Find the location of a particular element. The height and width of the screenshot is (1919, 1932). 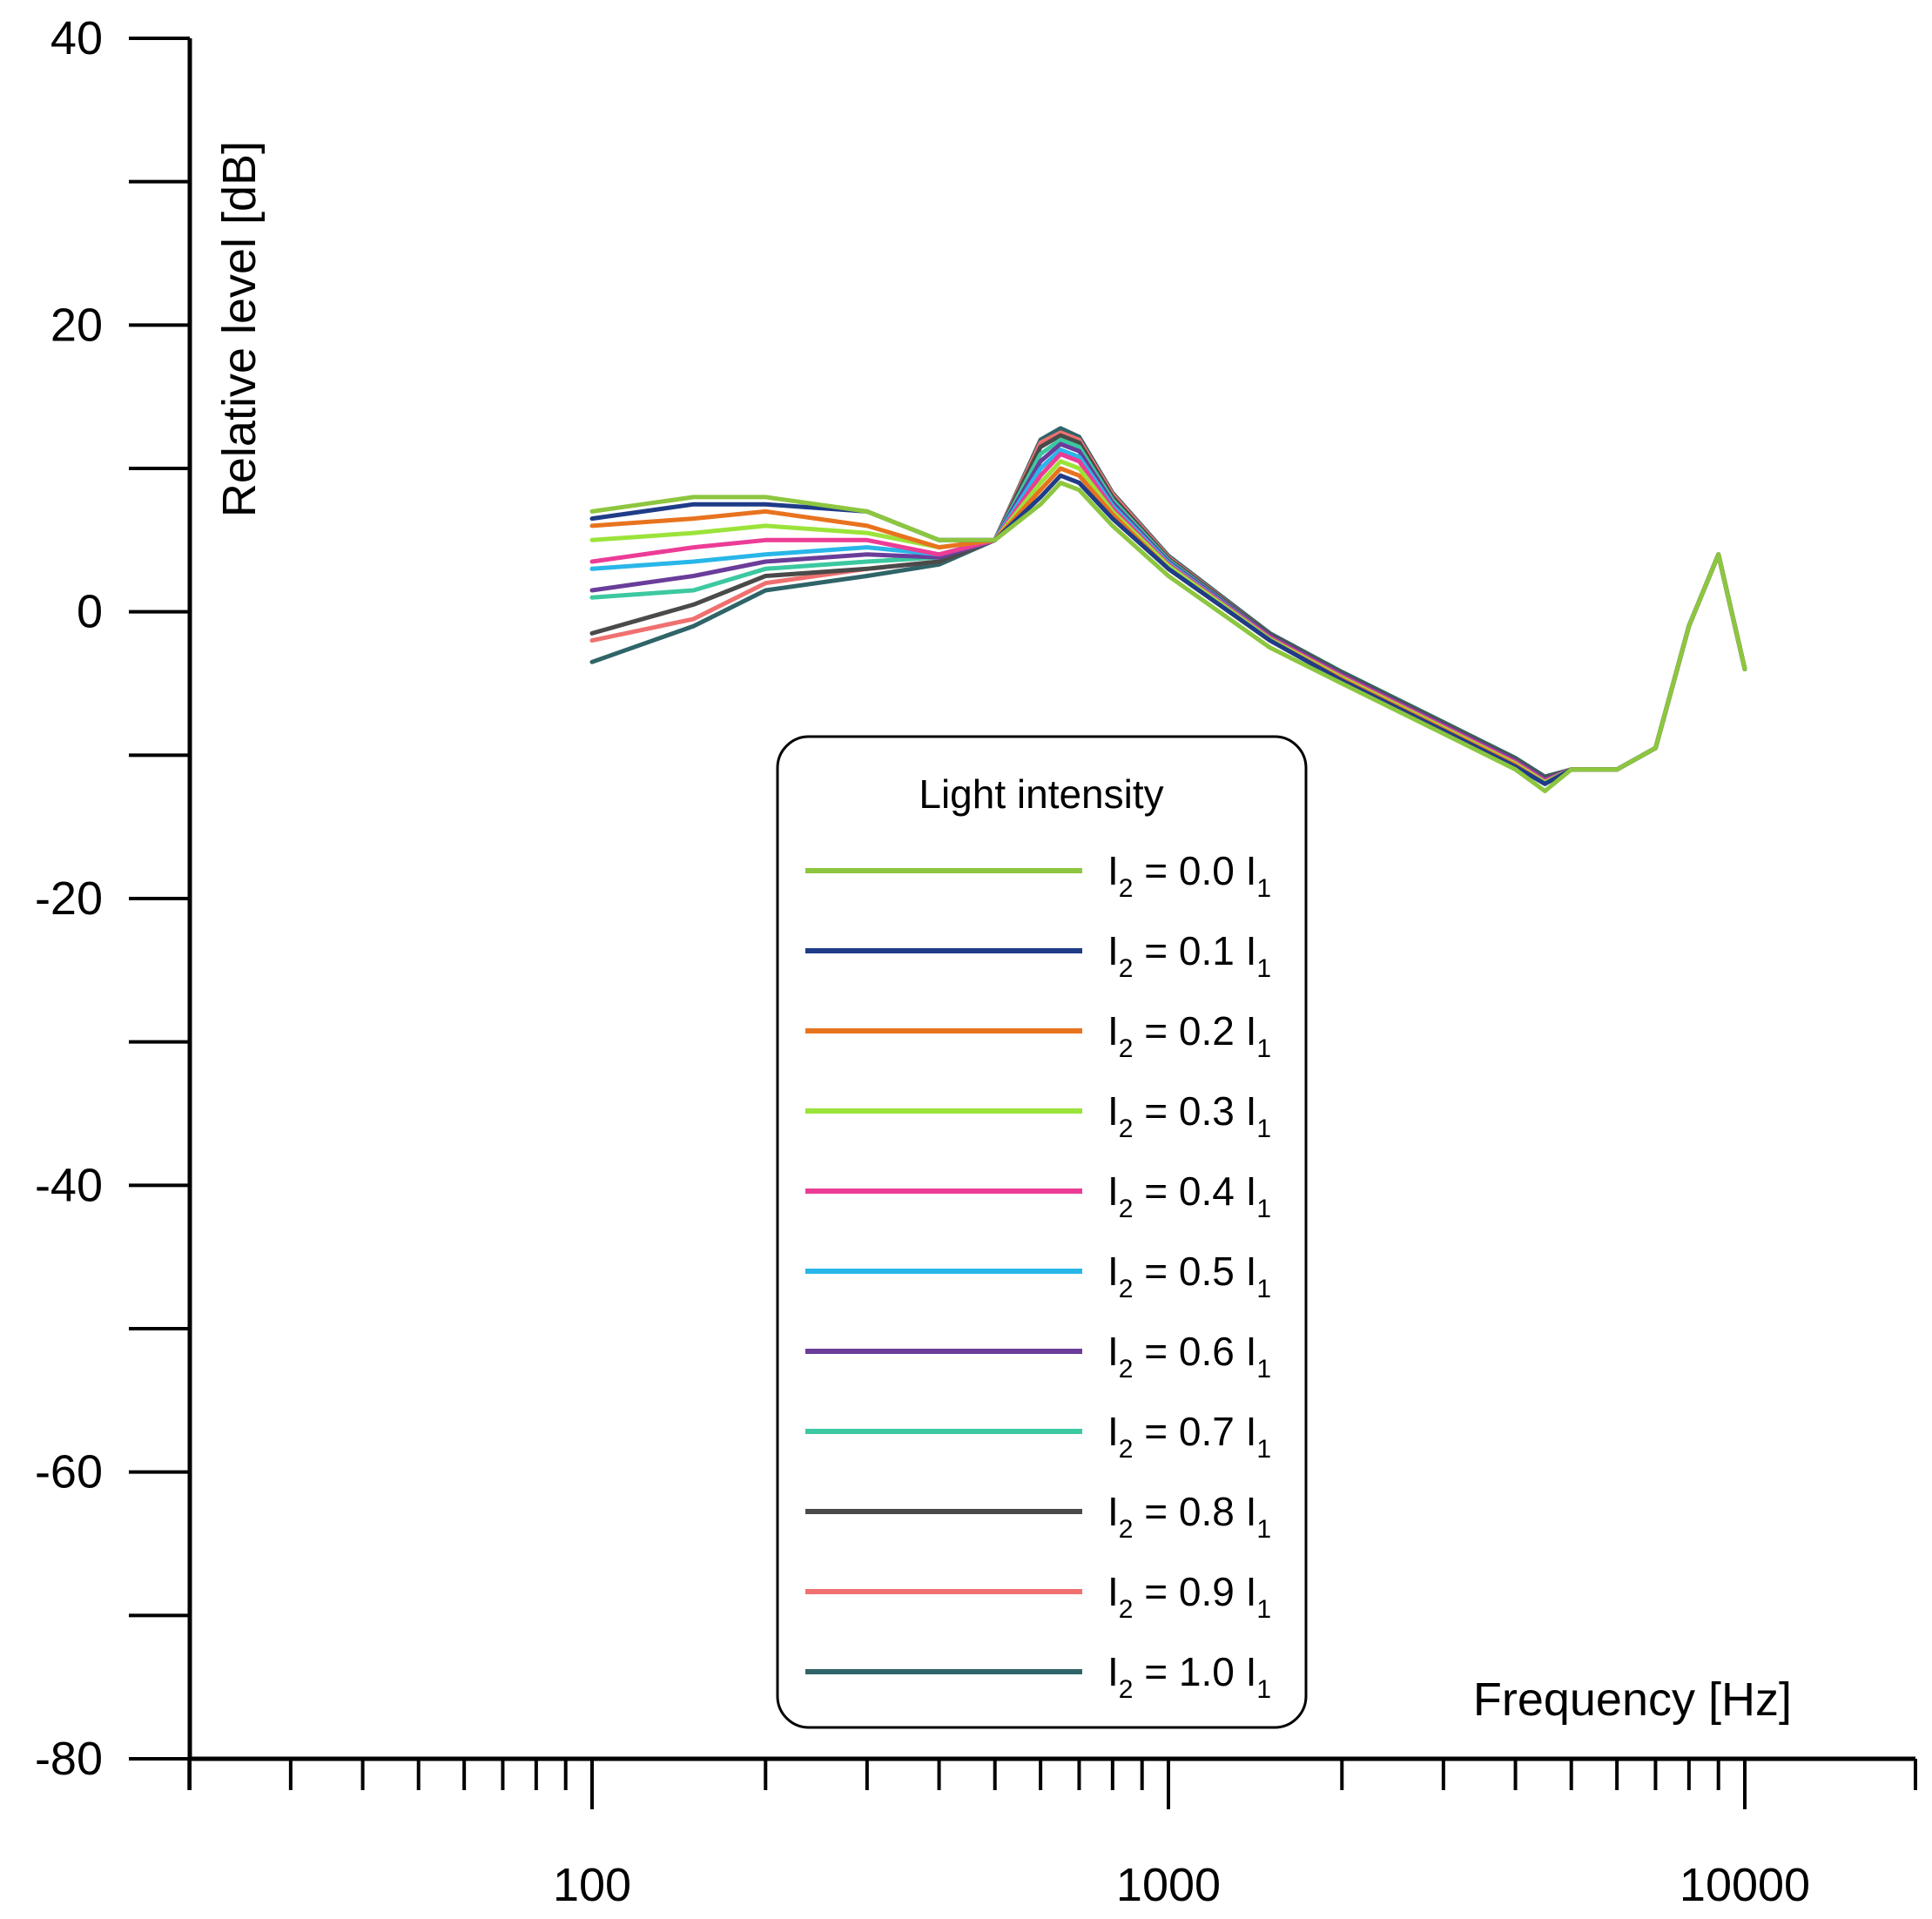

series-group is located at coordinates (1168, 609).